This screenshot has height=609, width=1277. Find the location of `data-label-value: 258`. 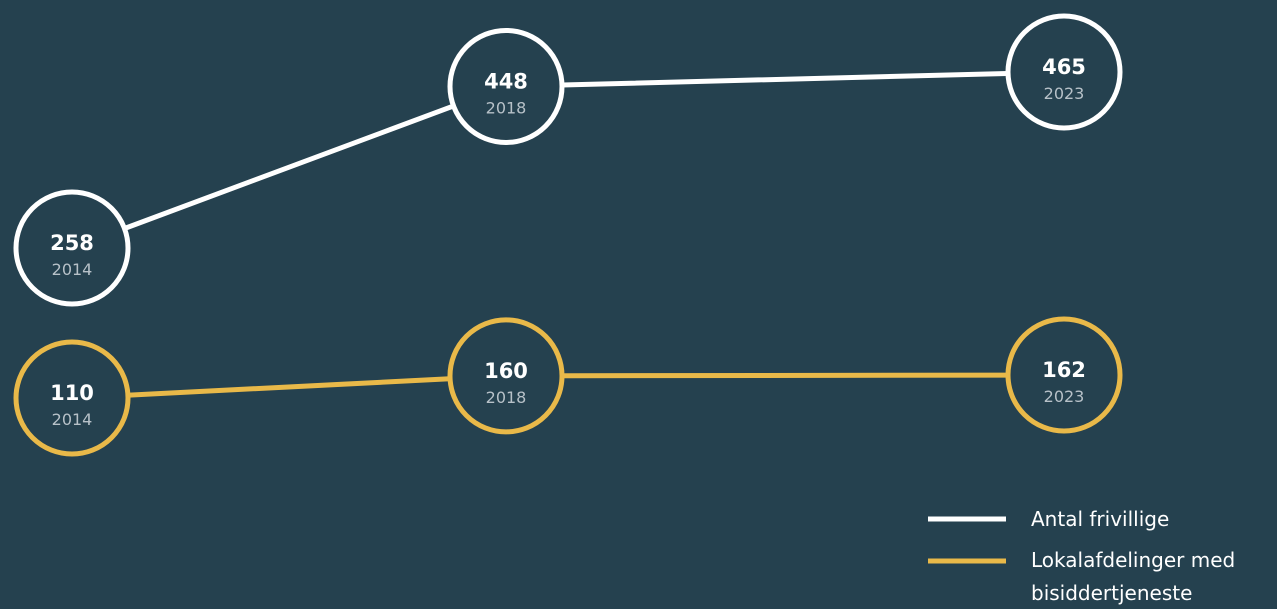

data-label-value: 258 is located at coordinates (72, 243).